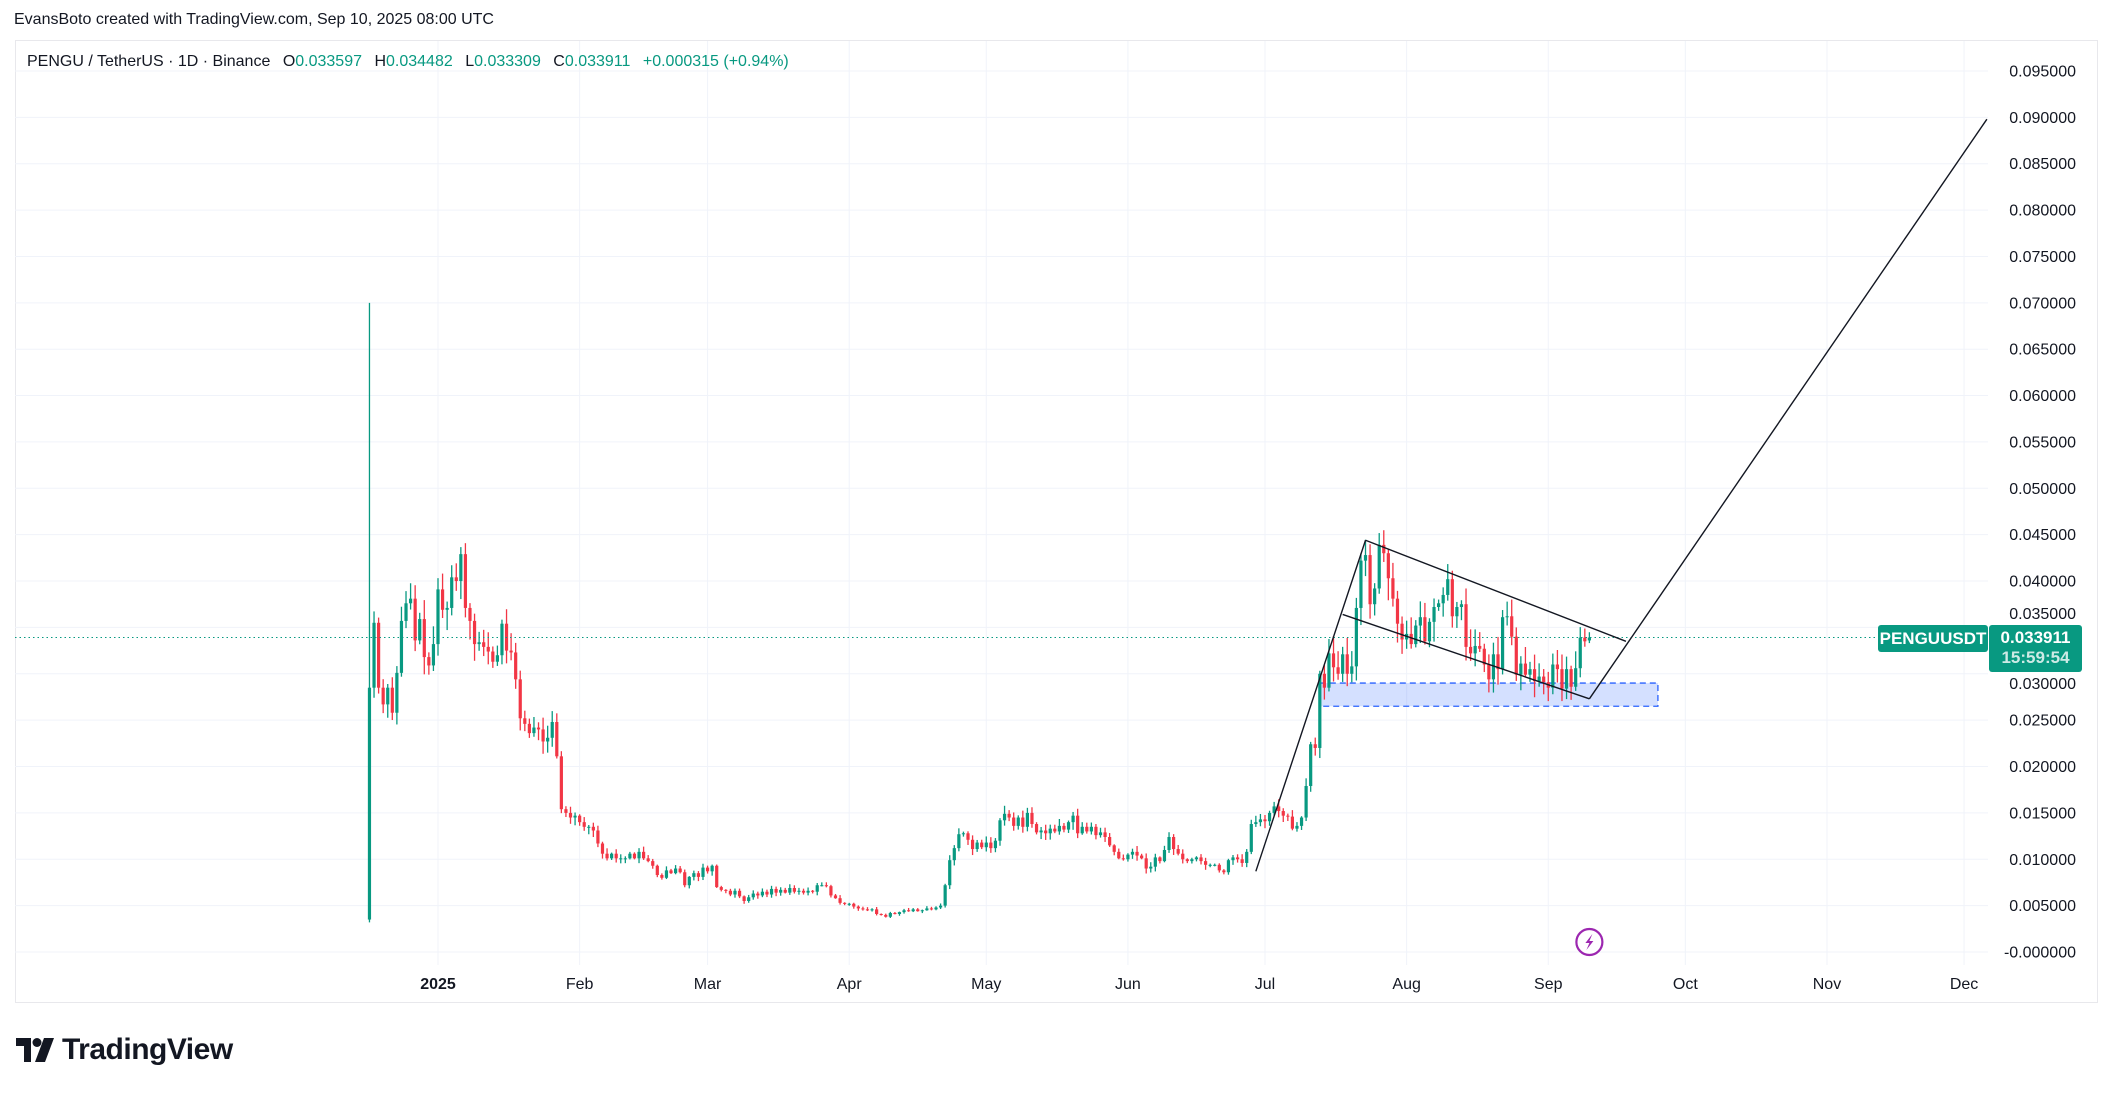 The height and width of the screenshot is (1094, 2114). I want to click on time-tick-label: Jun, so click(1128, 984).